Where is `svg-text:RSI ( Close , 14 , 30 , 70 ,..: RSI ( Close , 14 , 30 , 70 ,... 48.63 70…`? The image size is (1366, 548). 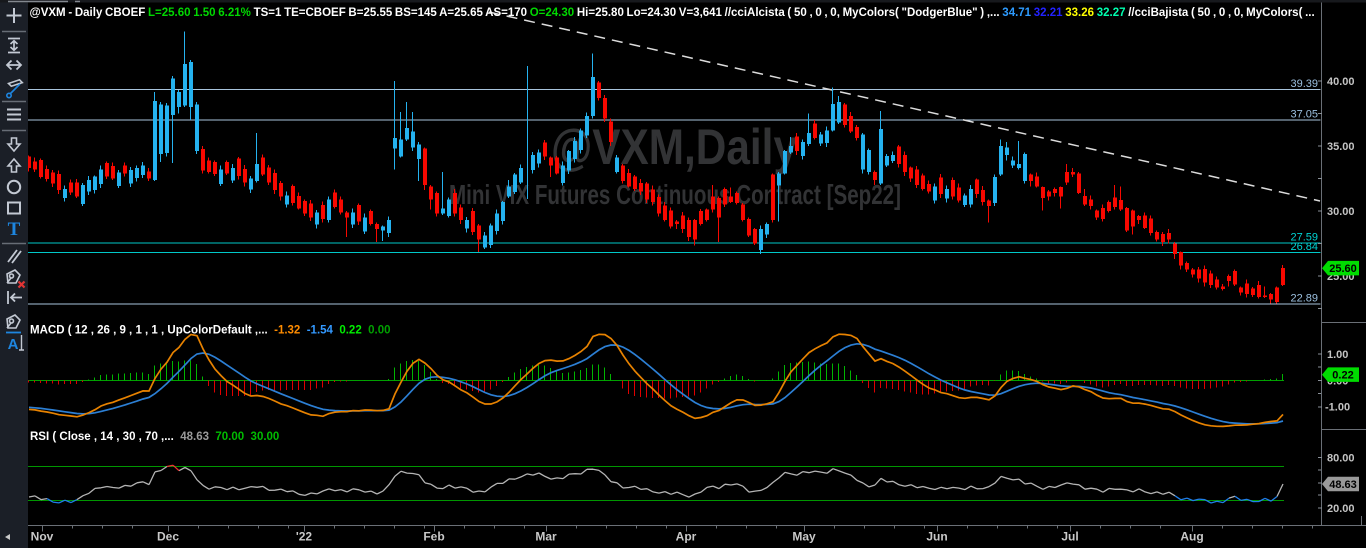 svg-text:RSI ( Close , 14 , 30 , 70 ,..: RSI ( Close , 14 , 30 , 70 ,... 48.63 70… is located at coordinates (154, 437).